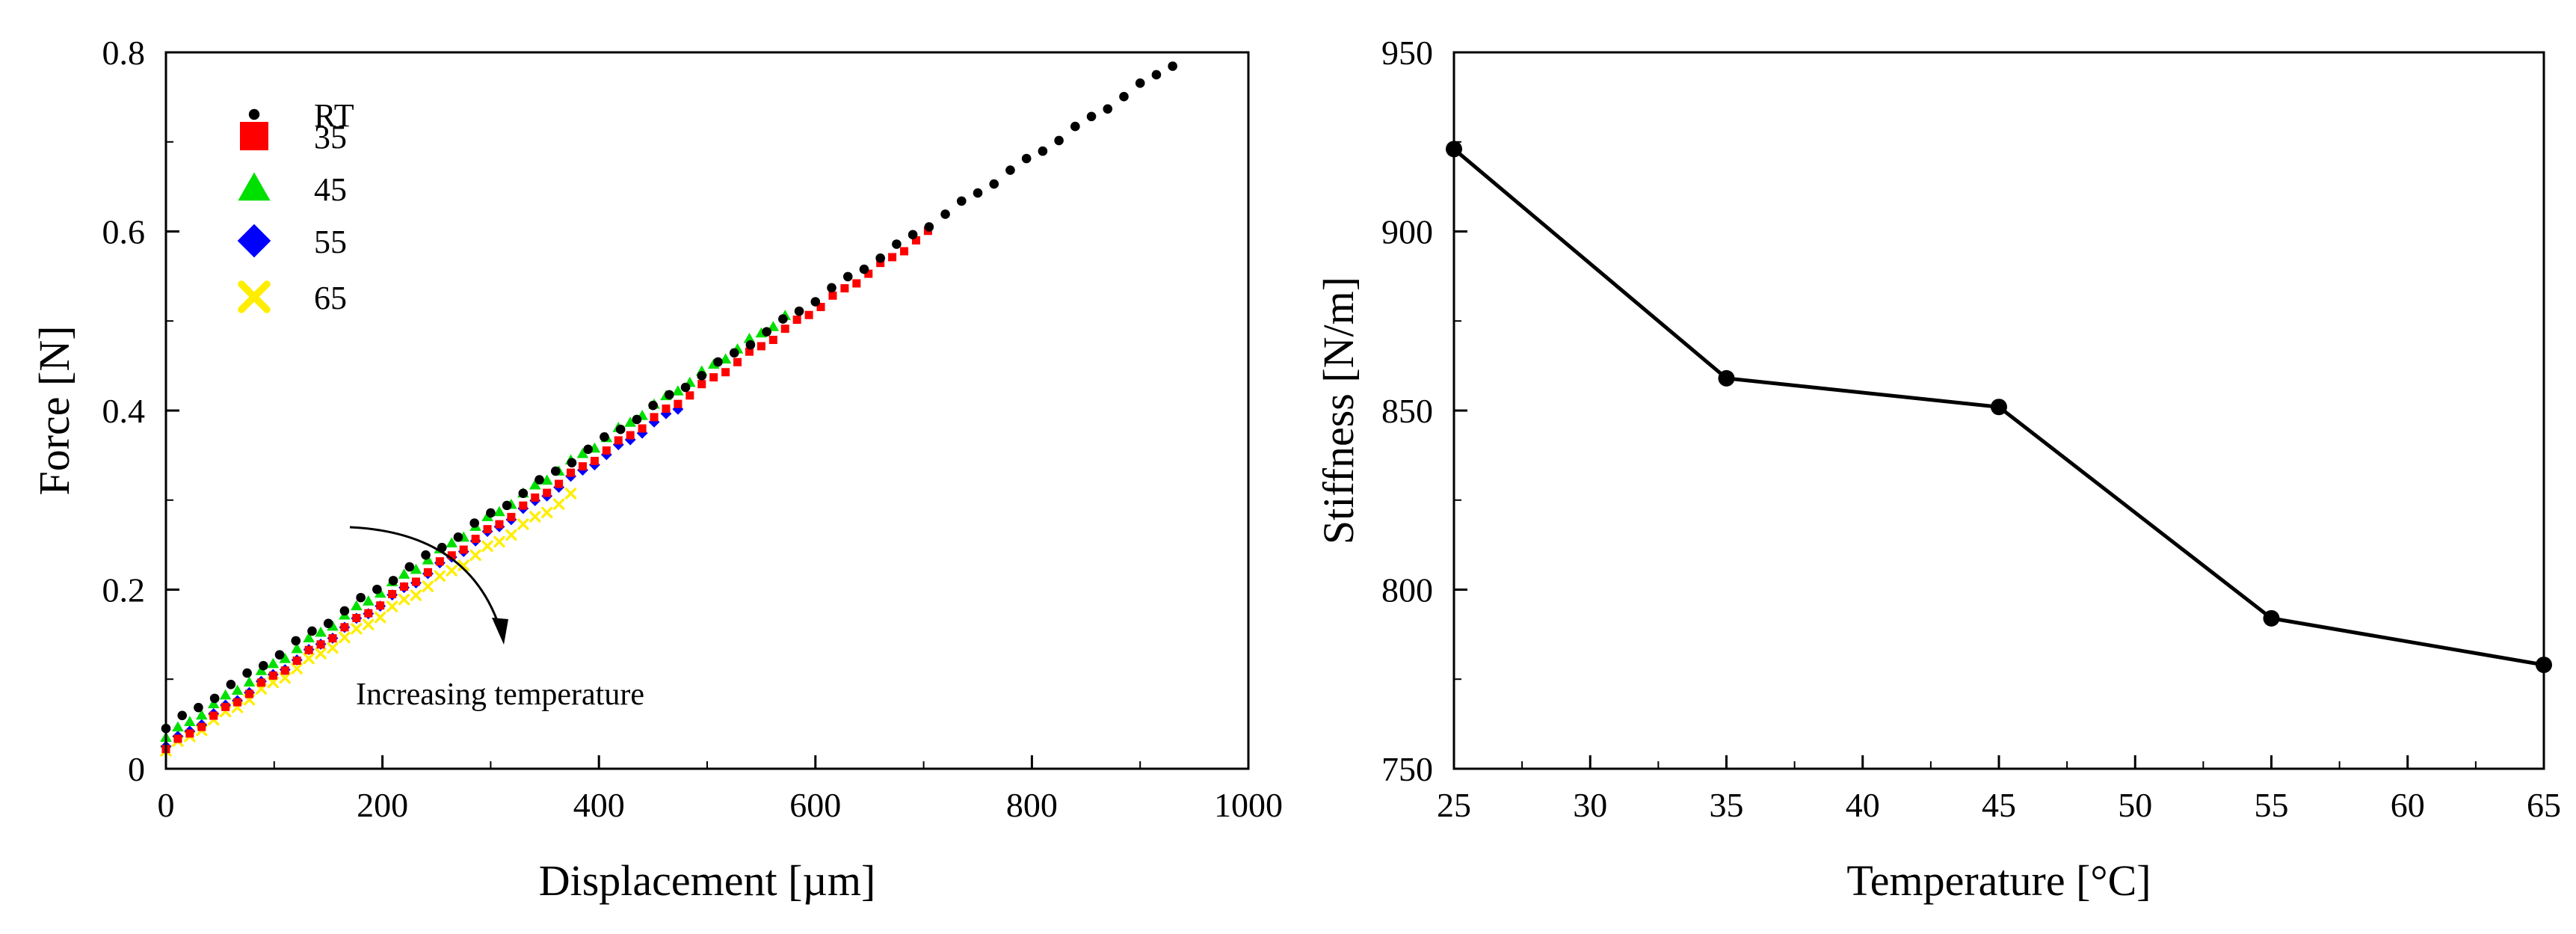 This screenshot has width=2576, height=934. What do you see at coordinates (334, 116) in the screenshot?
I see `legend-label: RT` at bounding box center [334, 116].